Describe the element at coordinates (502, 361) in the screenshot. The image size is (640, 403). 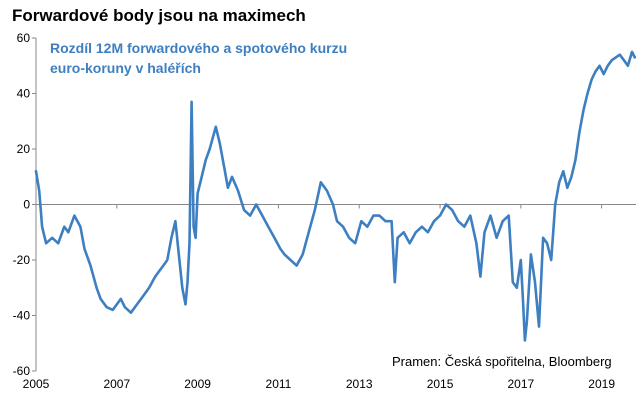
I see `source-note: Pramen: Česká spořitelna, Bloomberg` at that location.